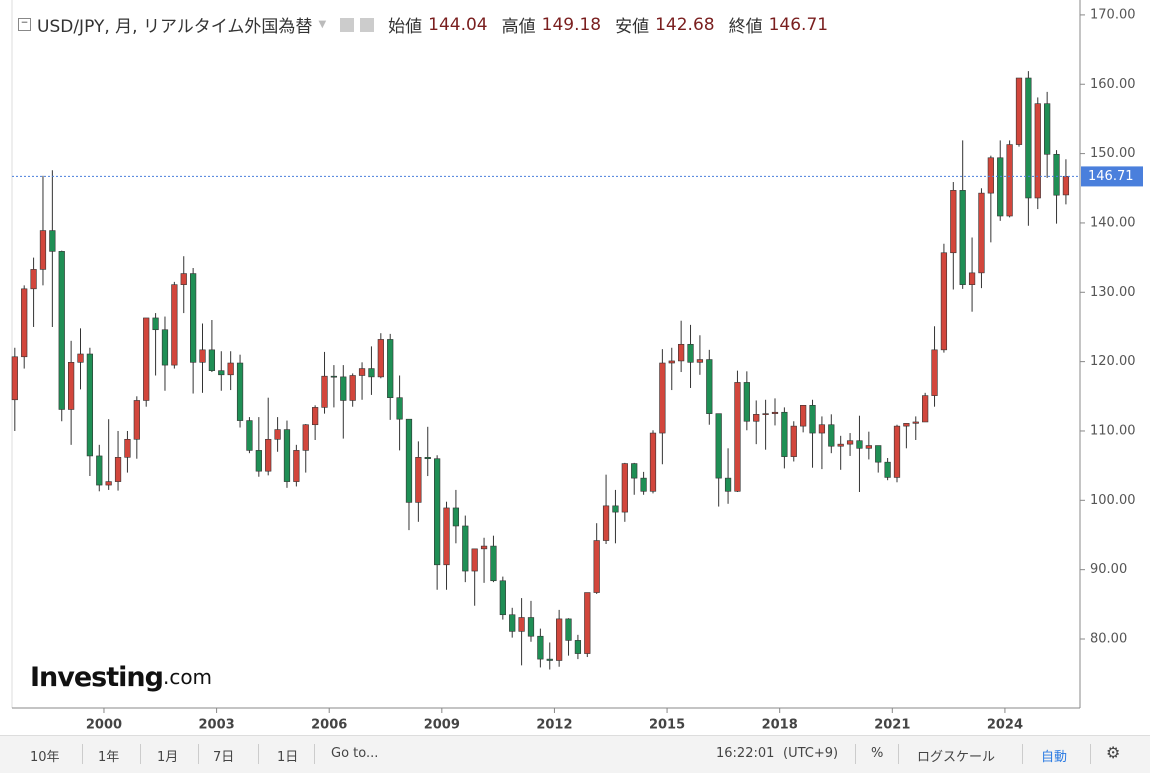 This screenshot has width=1150, height=773. Describe the element at coordinates (367, 24) in the screenshot. I see `settings-icon` at that location.